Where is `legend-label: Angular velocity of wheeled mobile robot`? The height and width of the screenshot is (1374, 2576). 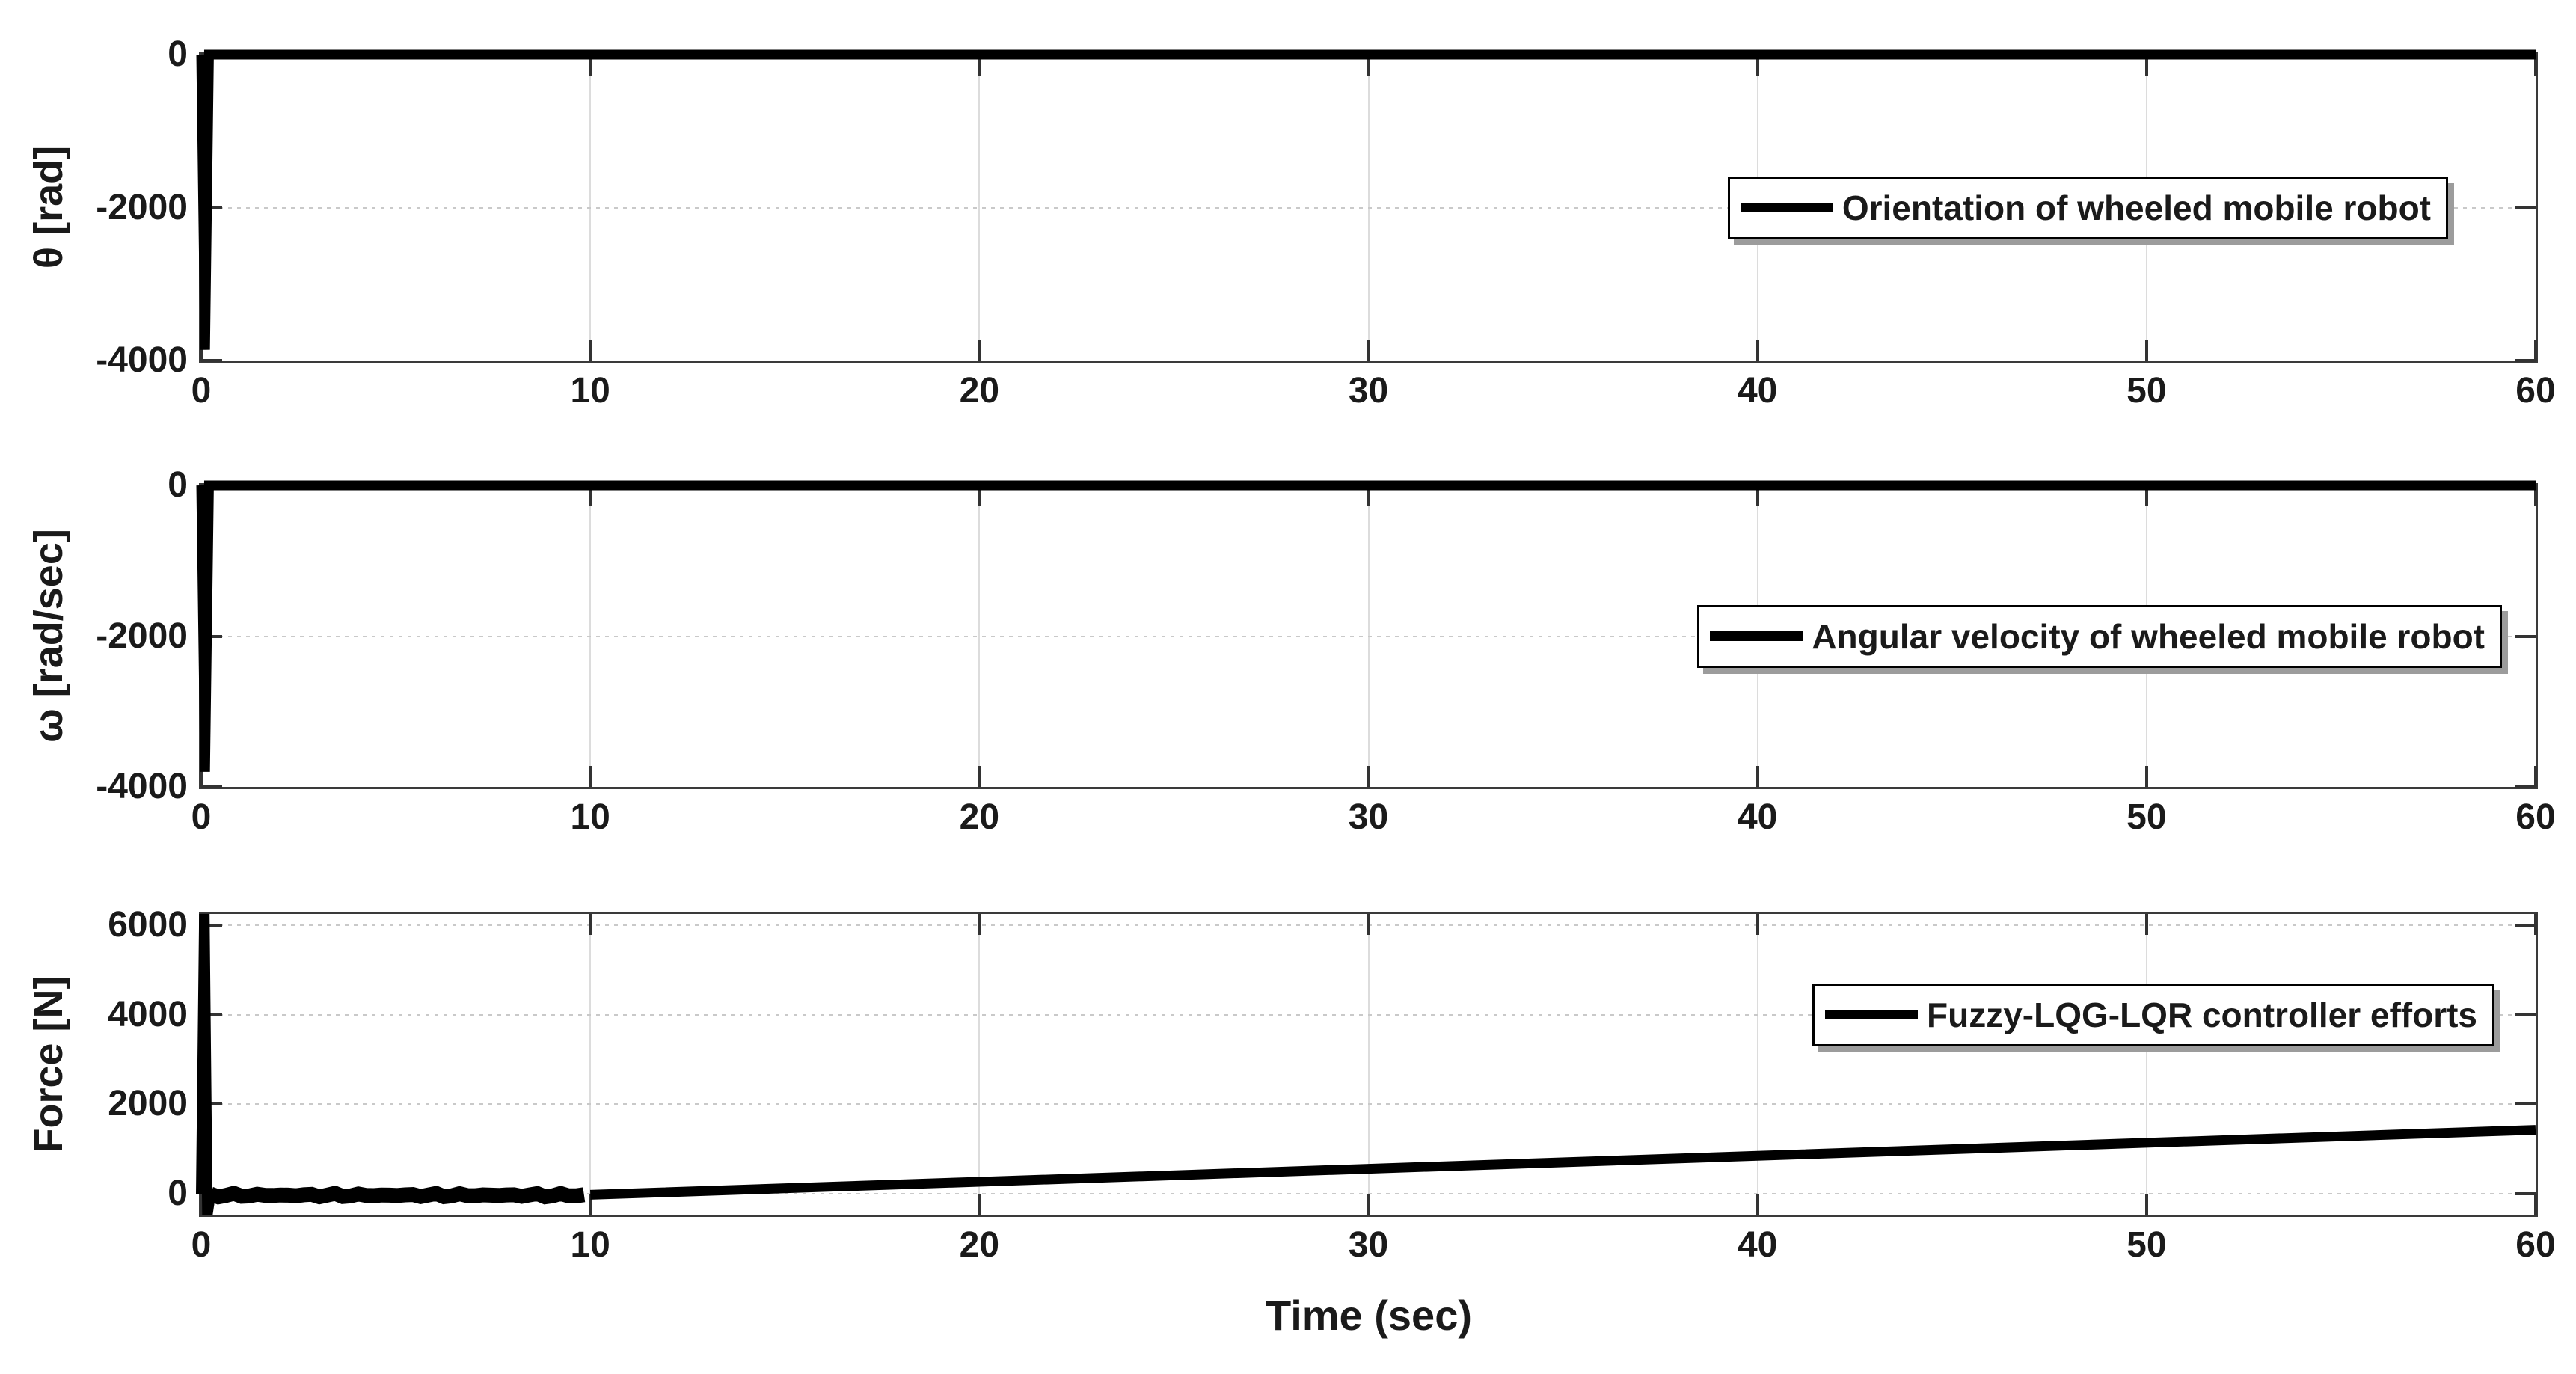 legend-label: Angular velocity of wheeled mobile robot is located at coordinates (2148, 636).